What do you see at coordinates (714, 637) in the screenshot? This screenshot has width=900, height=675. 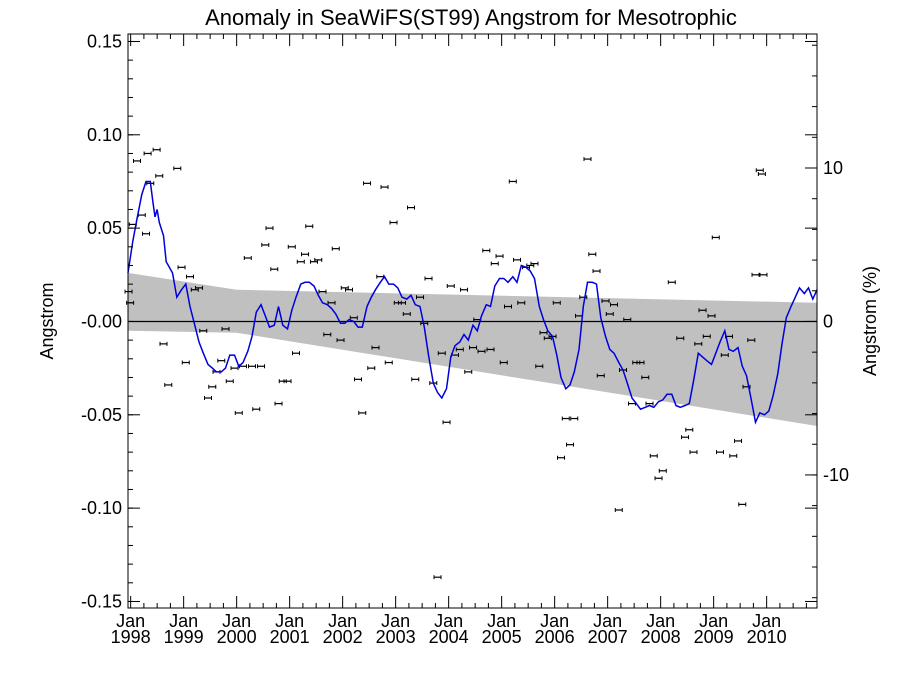 I see `x-tick-year: 2009` at bounding box center [714, 637].